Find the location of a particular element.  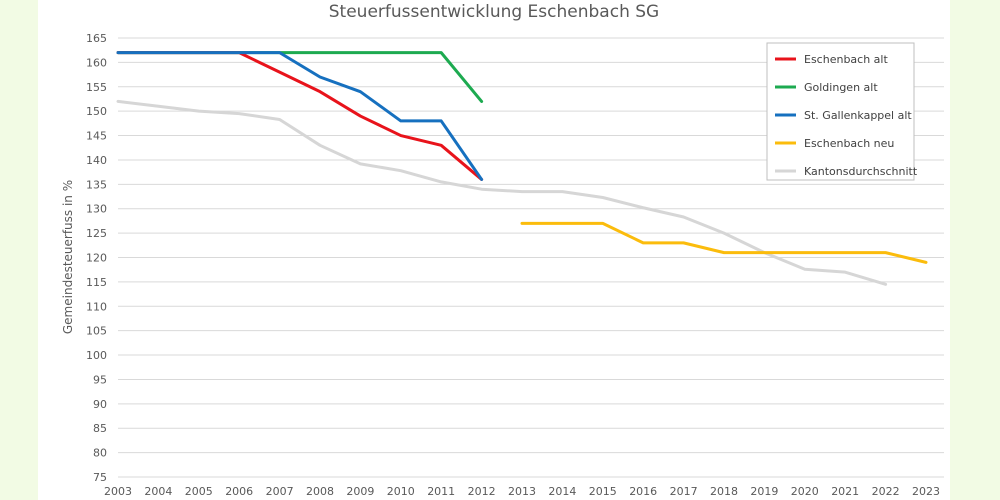

x-tick-label: 2021 is located at coordinates (845, 491).